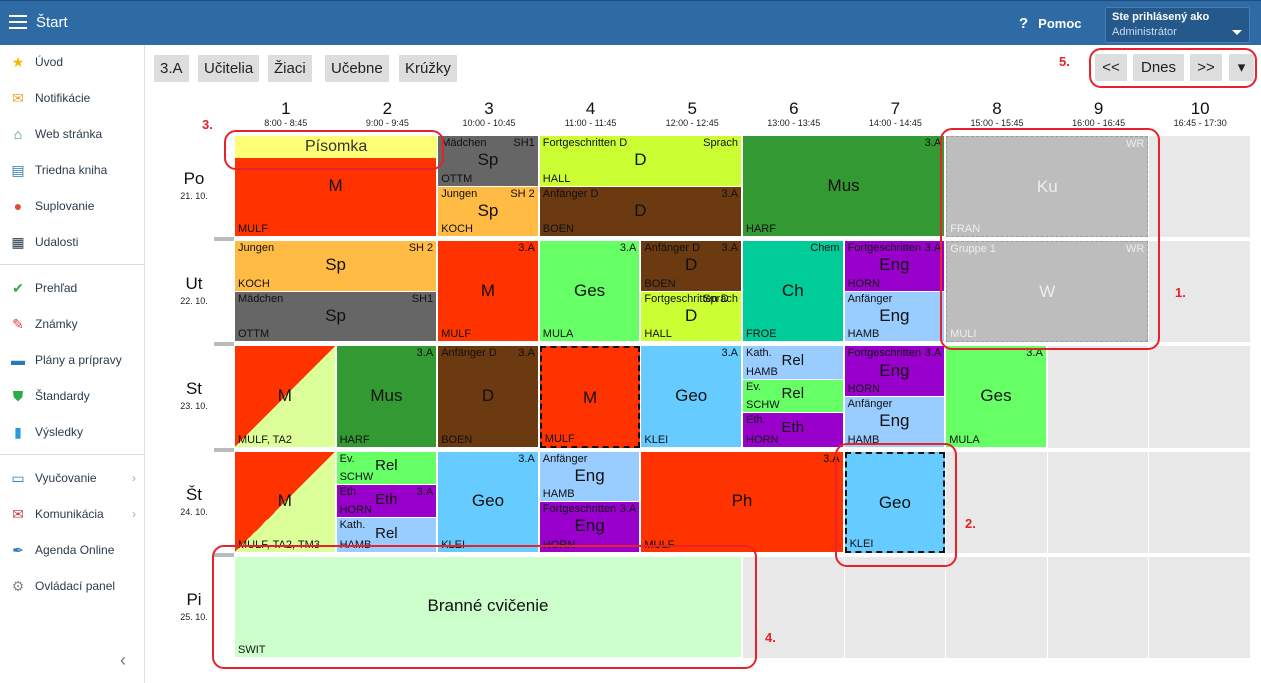  I want to click on annotation-highlight, so click(334, 150).